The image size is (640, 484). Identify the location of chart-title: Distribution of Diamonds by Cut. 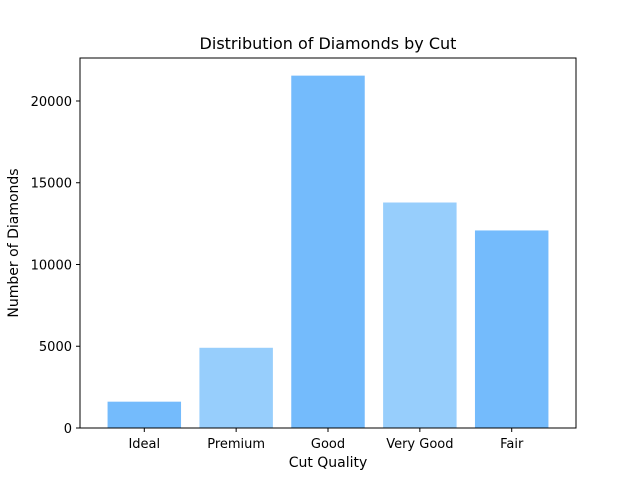
(328, 43).